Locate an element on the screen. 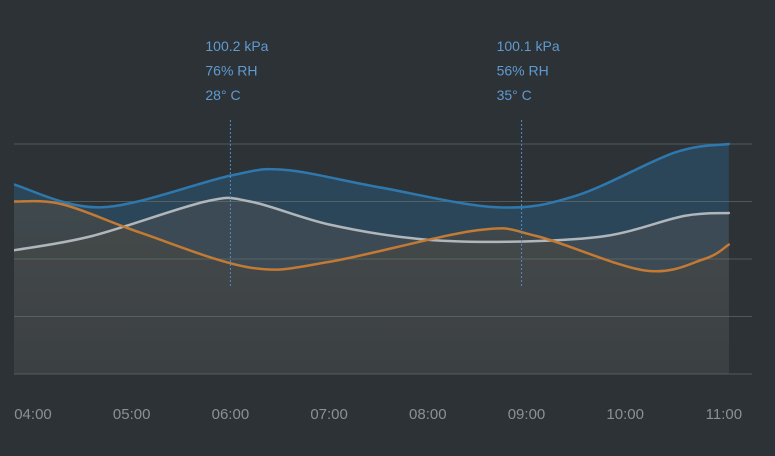  x-tick-label: 09:00 is located at coordinates (527, 414).